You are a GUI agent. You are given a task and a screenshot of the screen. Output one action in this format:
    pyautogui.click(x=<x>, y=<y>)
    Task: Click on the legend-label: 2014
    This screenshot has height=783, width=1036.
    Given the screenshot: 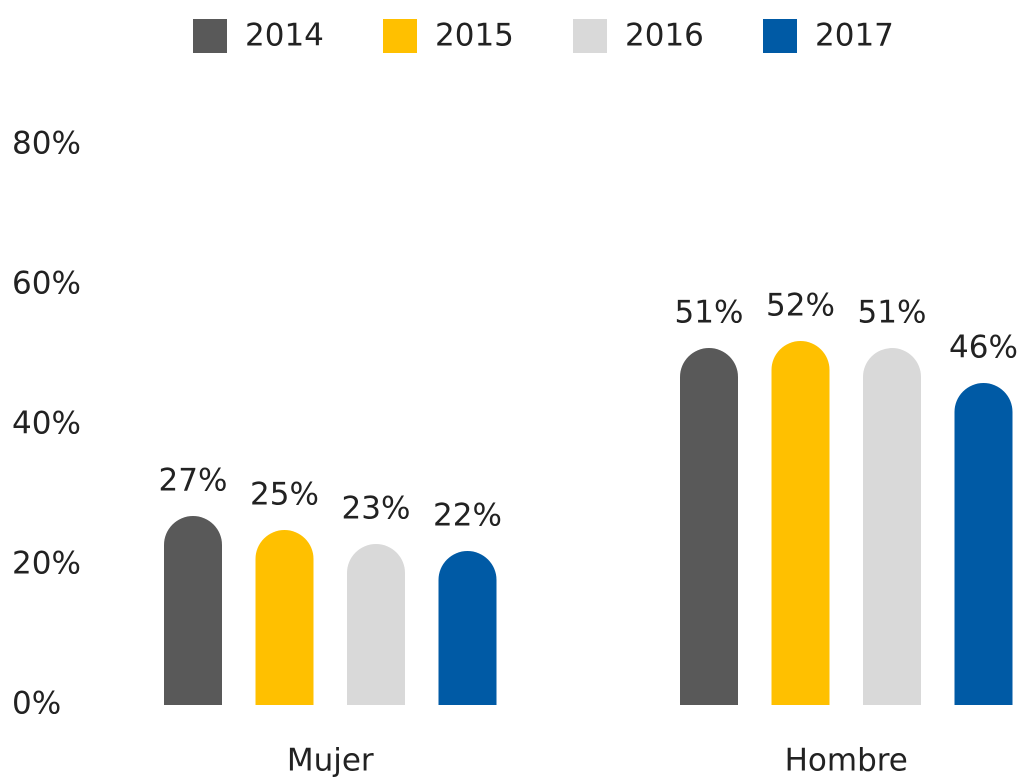 What is the action you would take?
    pyautogui.click(x=284, y=36)
    